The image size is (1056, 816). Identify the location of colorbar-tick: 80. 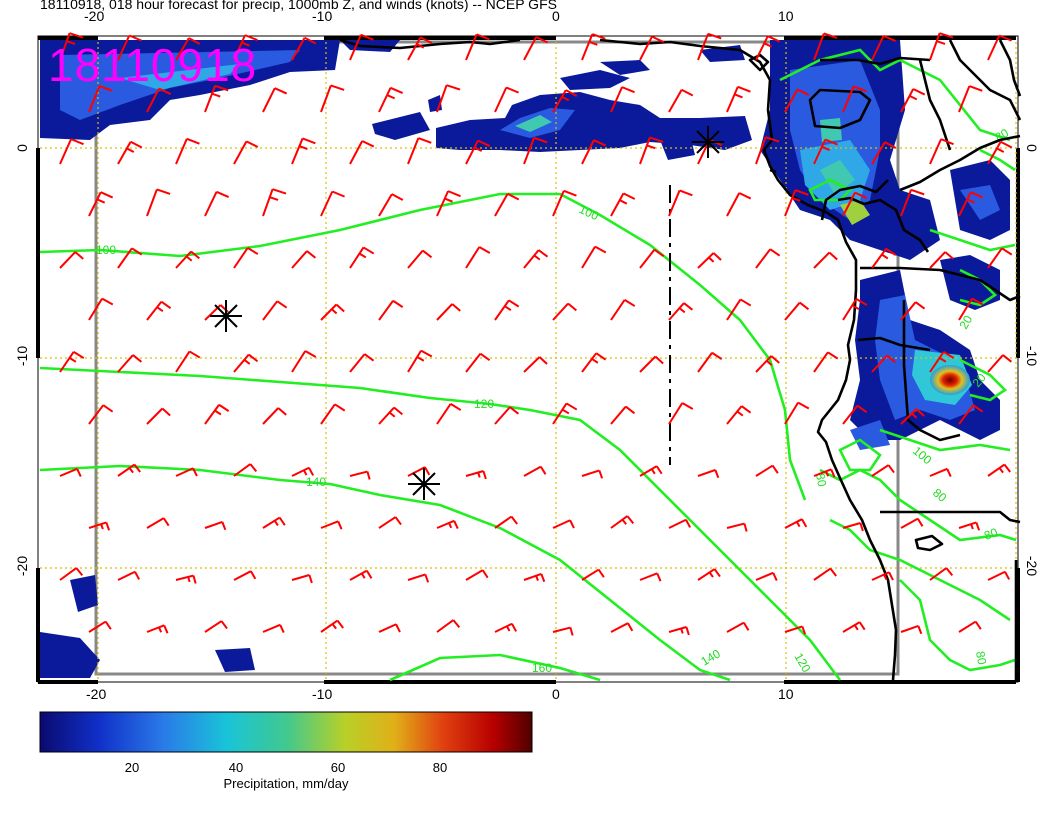
(440, 767).